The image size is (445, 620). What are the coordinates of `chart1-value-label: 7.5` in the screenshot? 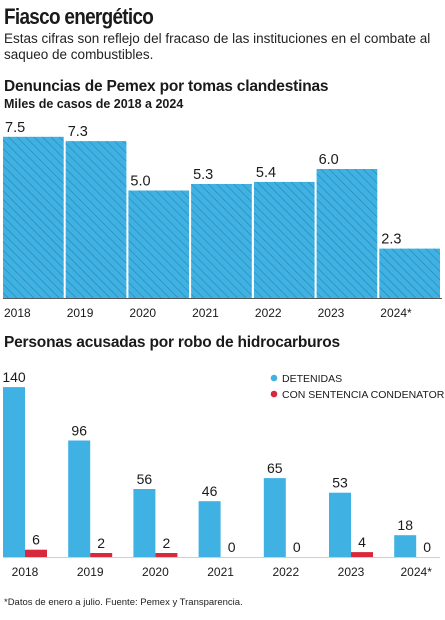 It's located at (15, 128).